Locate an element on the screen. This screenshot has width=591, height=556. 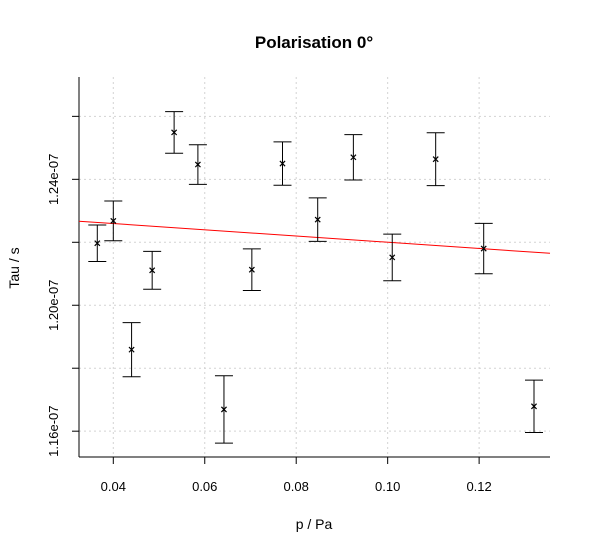
x-tick-label: 0.08 is located at coordinates (296, 486).